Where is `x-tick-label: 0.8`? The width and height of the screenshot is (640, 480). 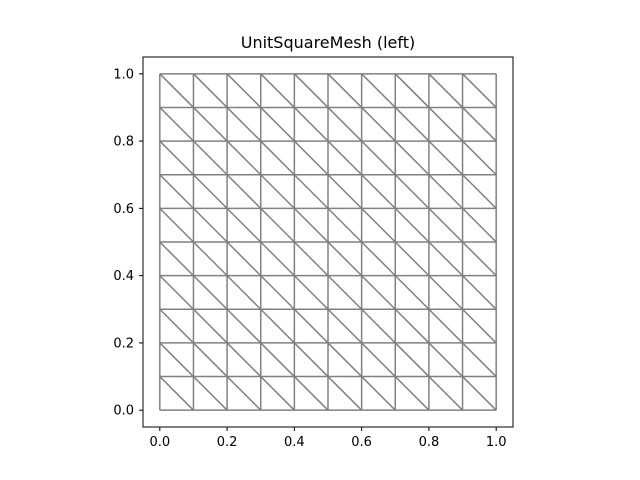 x-tick-label: 0.8 is located at coordinates (429, 442).